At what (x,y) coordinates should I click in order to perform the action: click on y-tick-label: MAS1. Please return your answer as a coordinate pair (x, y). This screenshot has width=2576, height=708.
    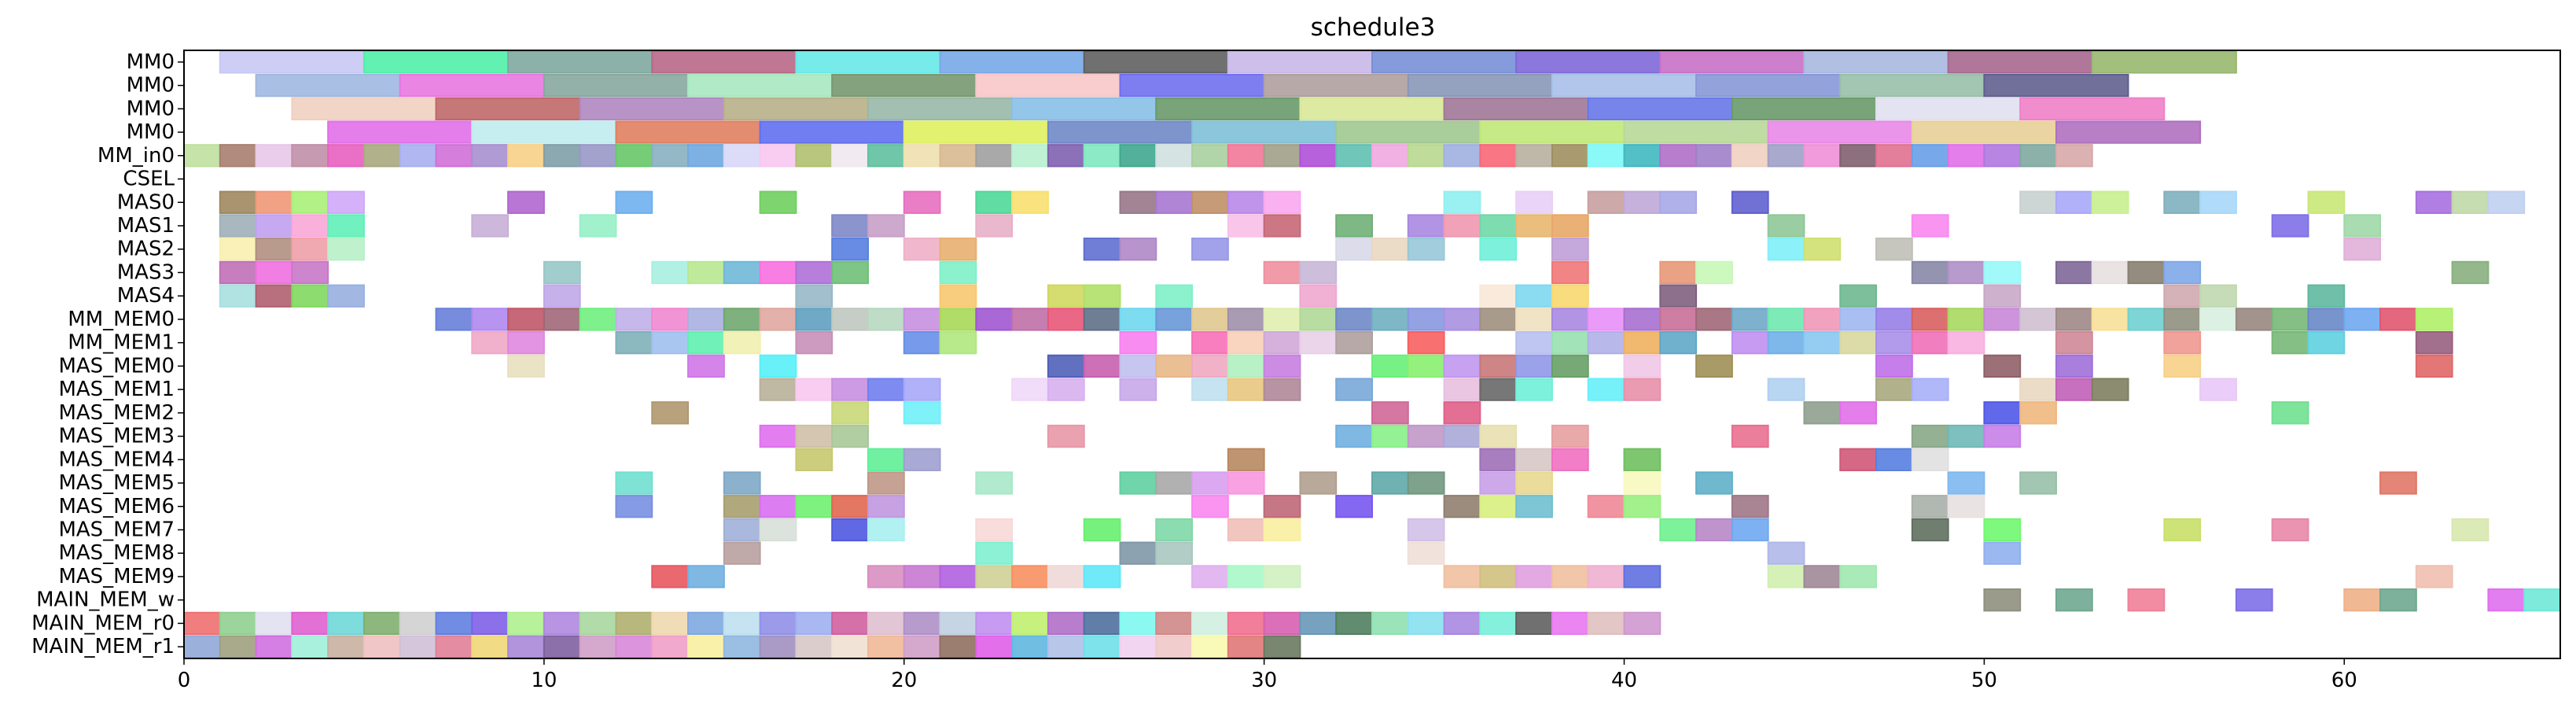
    Looking at the image, I should click on (146, 226).